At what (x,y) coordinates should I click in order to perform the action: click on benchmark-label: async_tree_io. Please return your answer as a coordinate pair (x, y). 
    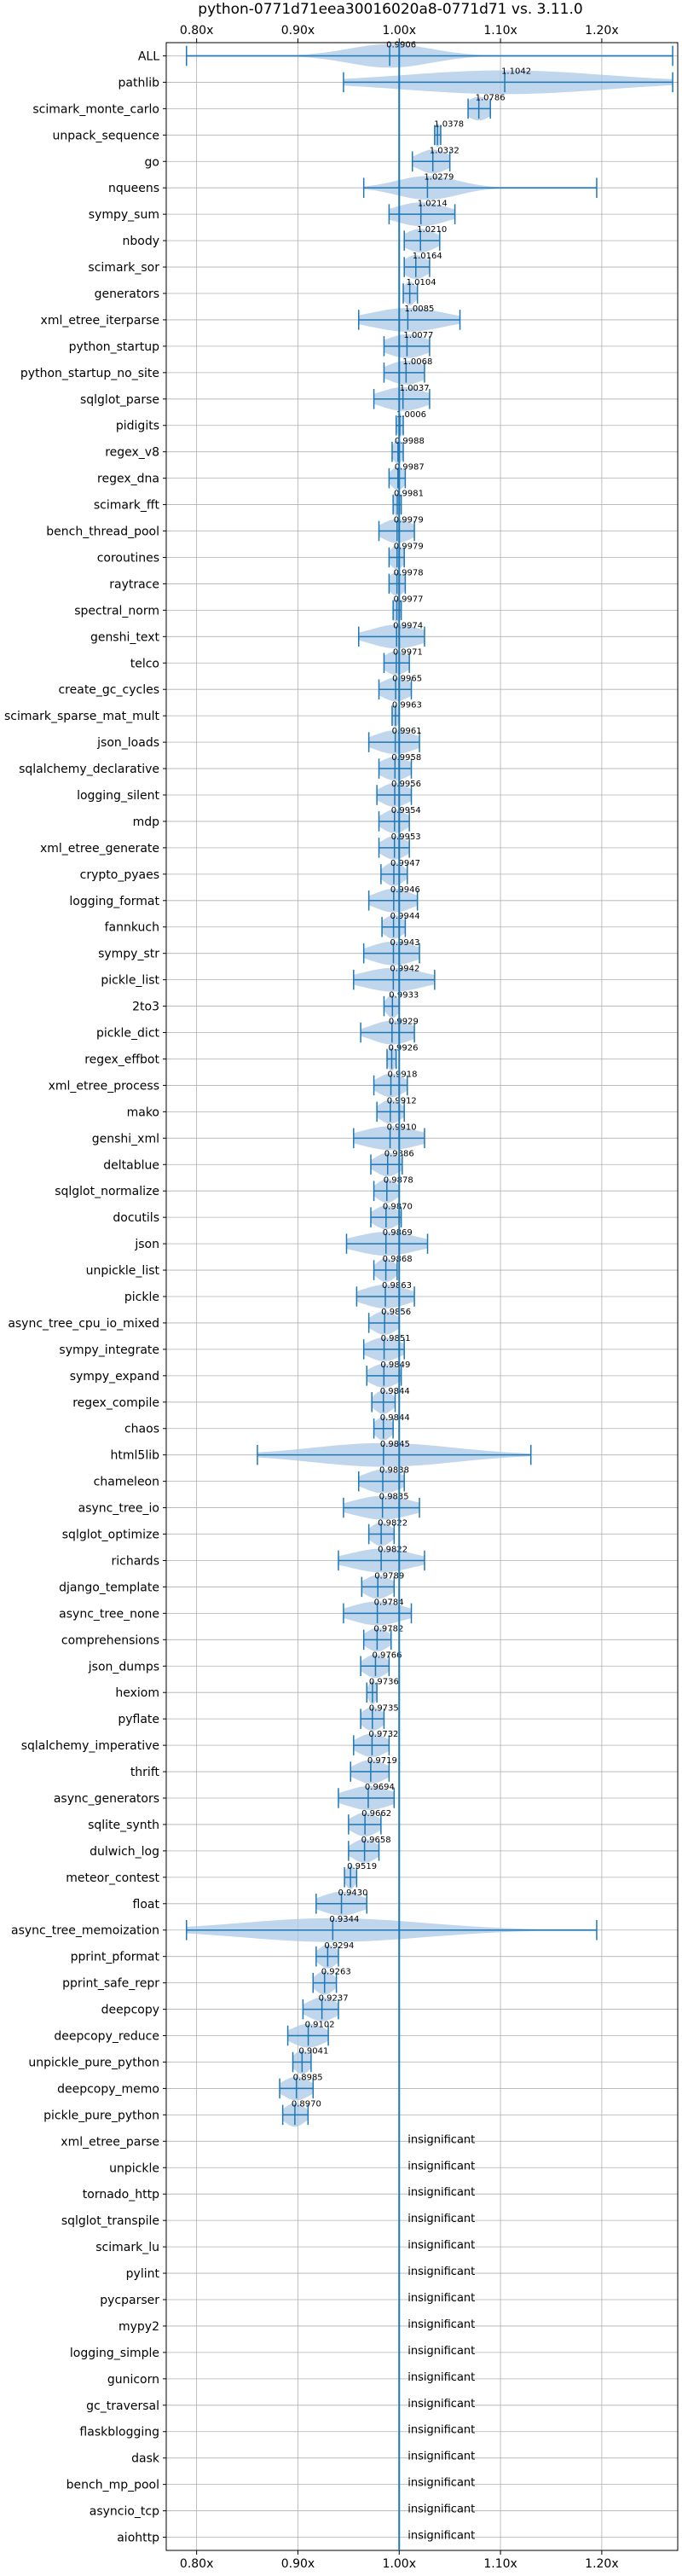
    Looking at the image, I should click on (118, 1509).